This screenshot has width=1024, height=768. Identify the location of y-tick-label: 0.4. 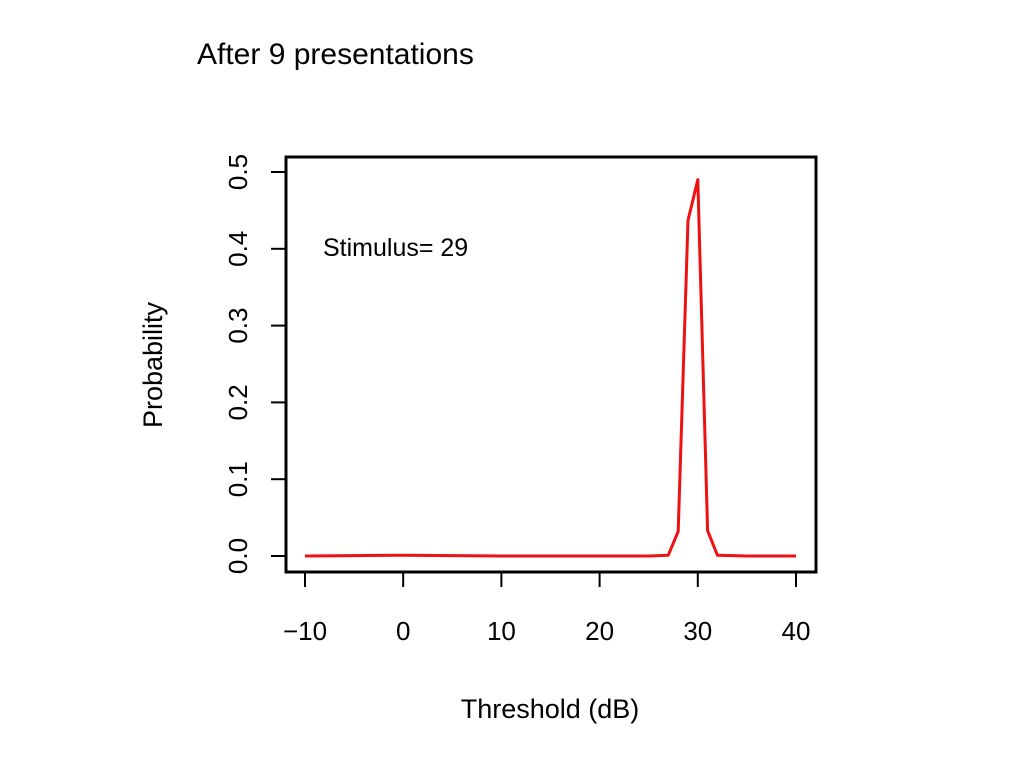
(238, 249).